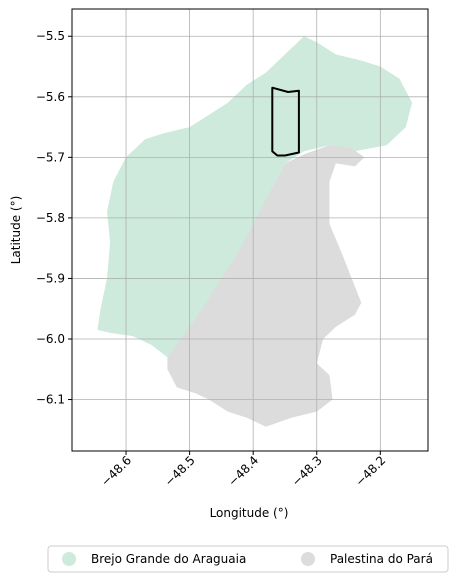  I want to click on y-tick-label: −6.1, so click(50, 400).